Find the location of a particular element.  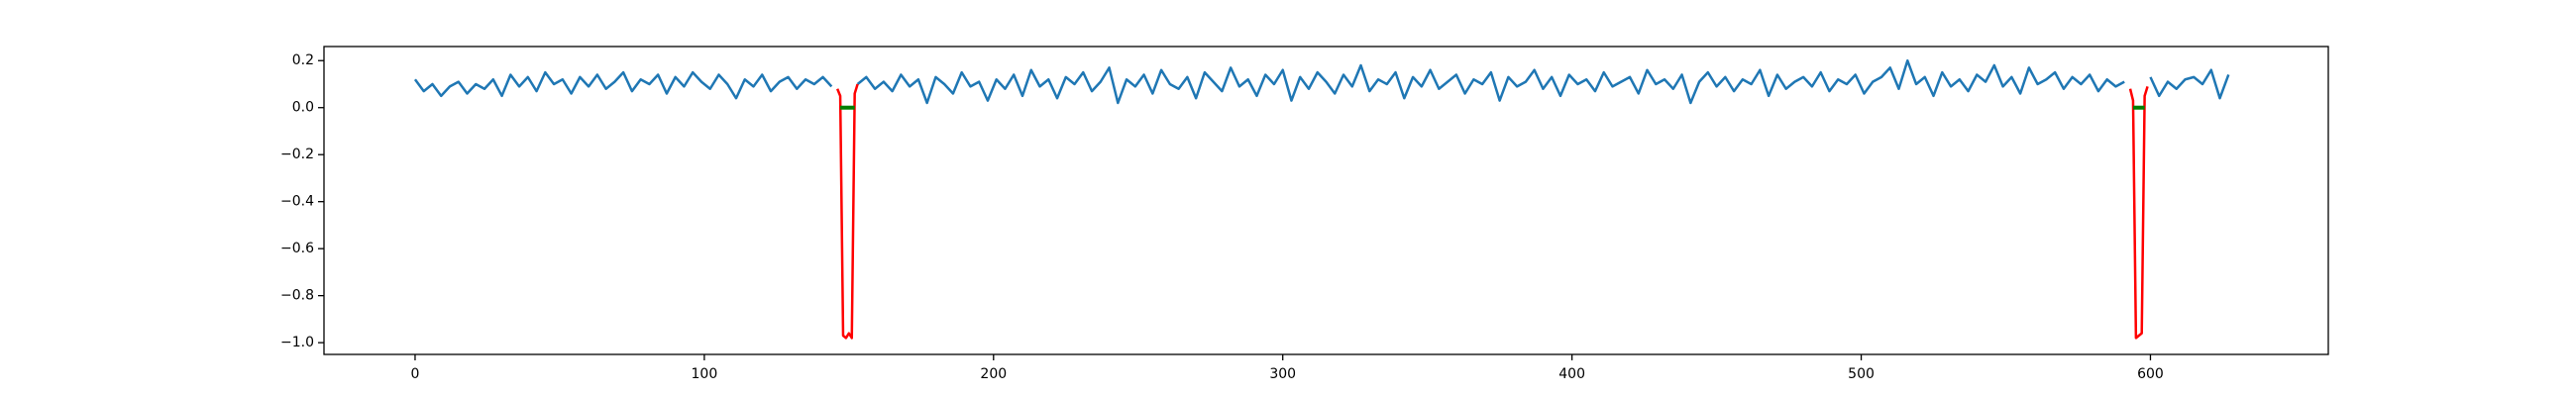

x-tick-label: 100 is located at coordinates (705, 374).